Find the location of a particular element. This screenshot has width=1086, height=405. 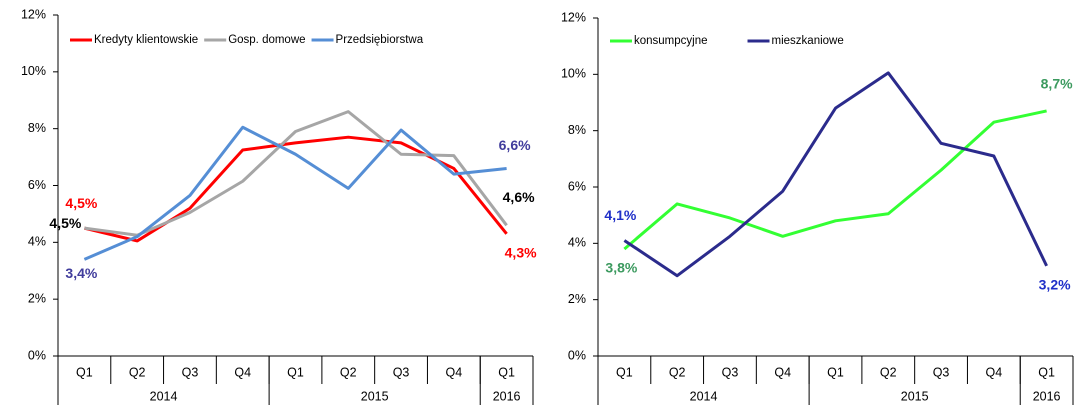

legend-label: konsumpcyjne is located at coordinates (671, 41).